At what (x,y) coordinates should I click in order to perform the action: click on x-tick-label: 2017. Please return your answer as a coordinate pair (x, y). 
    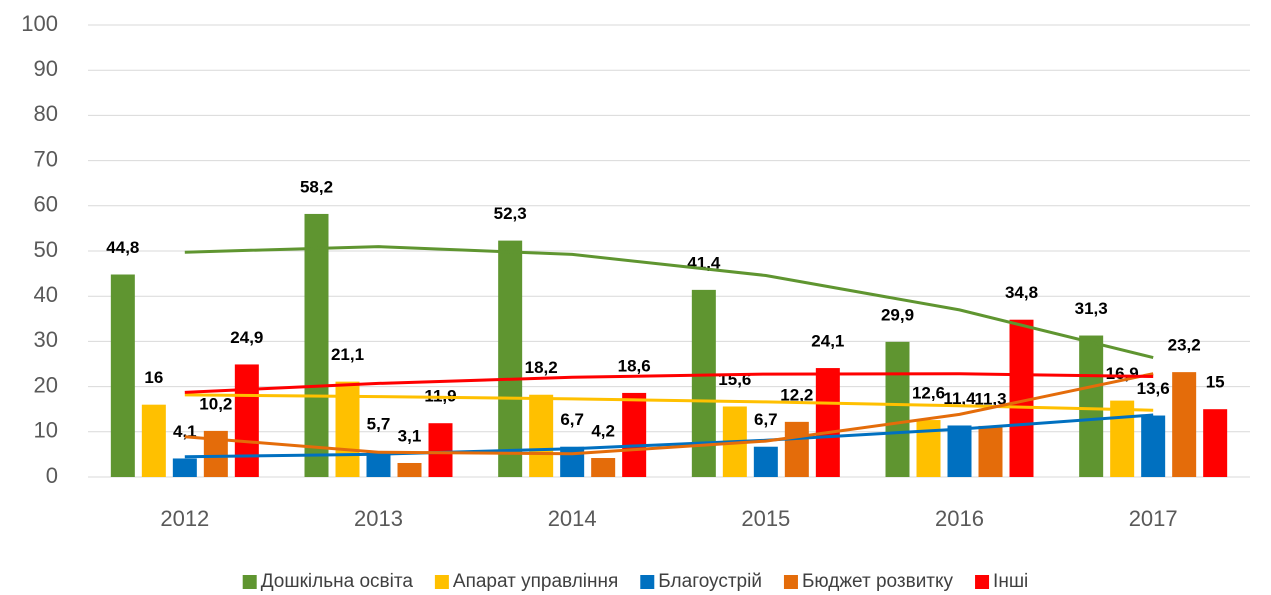
    Looking at the image, I should click on (1153, 518).